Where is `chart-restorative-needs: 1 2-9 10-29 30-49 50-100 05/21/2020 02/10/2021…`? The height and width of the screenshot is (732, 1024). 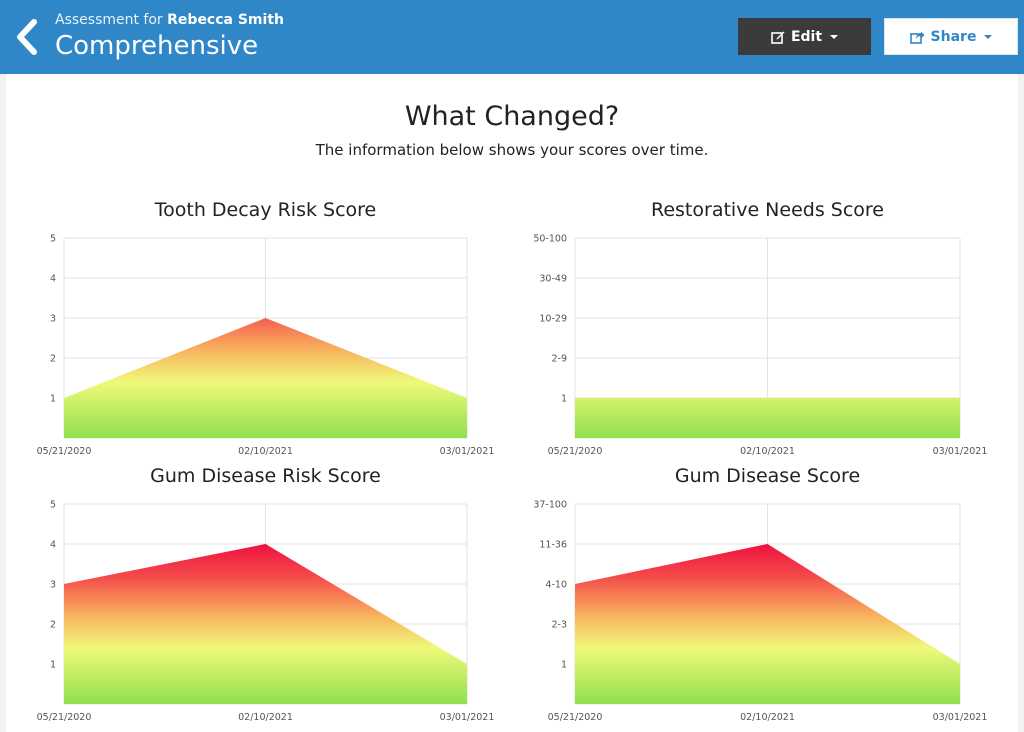
chart-restorative-needs: 1 2-9 10-29 30-49 50-100 05/21/2020 02/10/2021… is located at coordinates (760, 346).